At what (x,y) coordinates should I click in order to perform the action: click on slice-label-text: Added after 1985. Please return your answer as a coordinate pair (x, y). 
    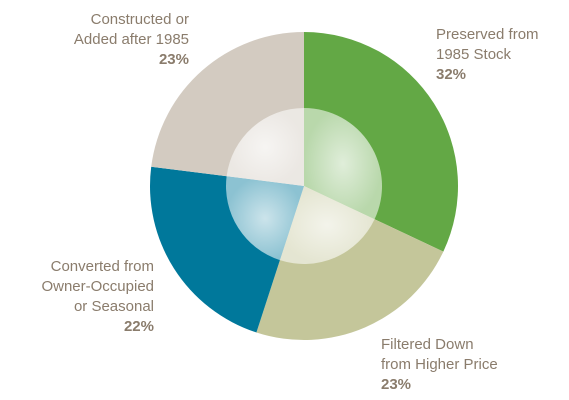
    Looking at the image, I should click on (131, 39).